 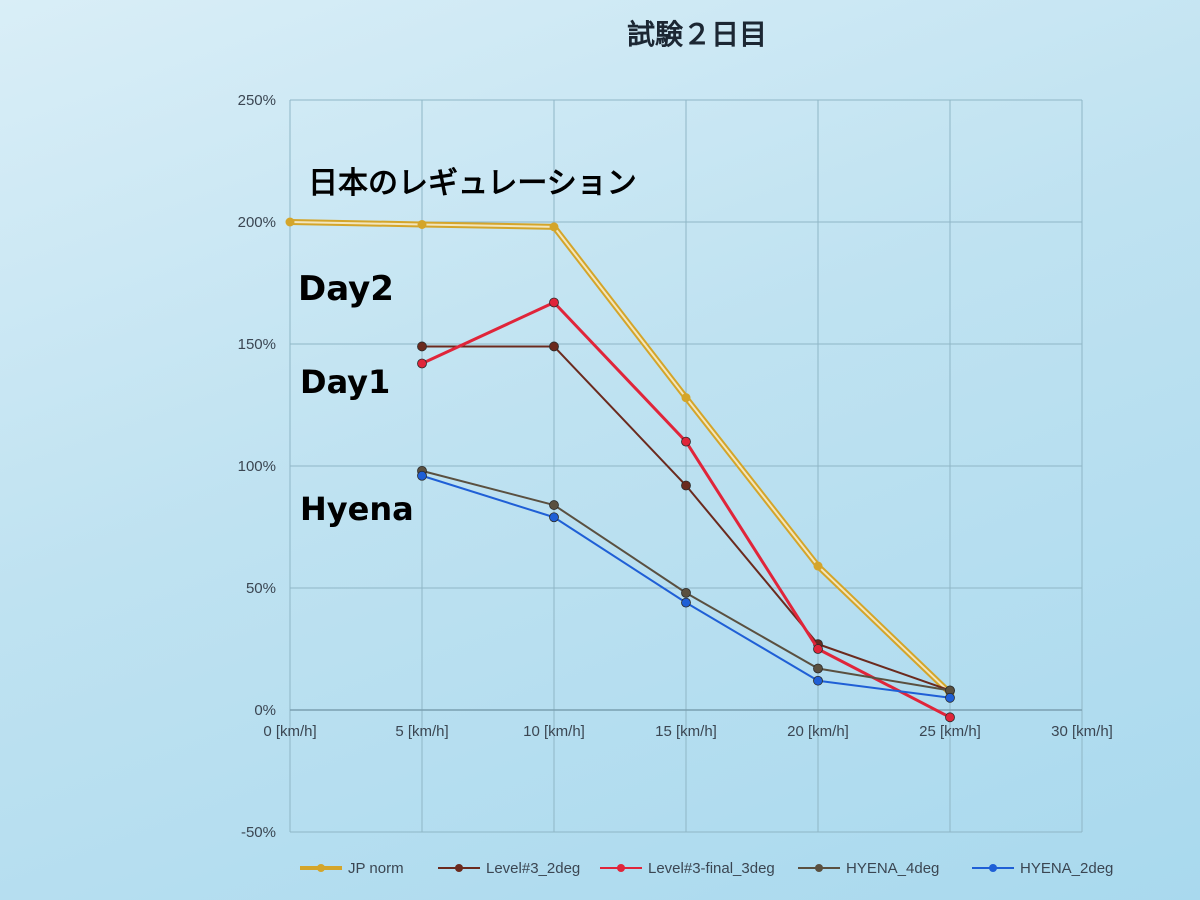 What do you see at coordinates (289, 731) in the screenshot?
I see `x-tick-label: 0 [km/h]` at bounding box center [289, 731].